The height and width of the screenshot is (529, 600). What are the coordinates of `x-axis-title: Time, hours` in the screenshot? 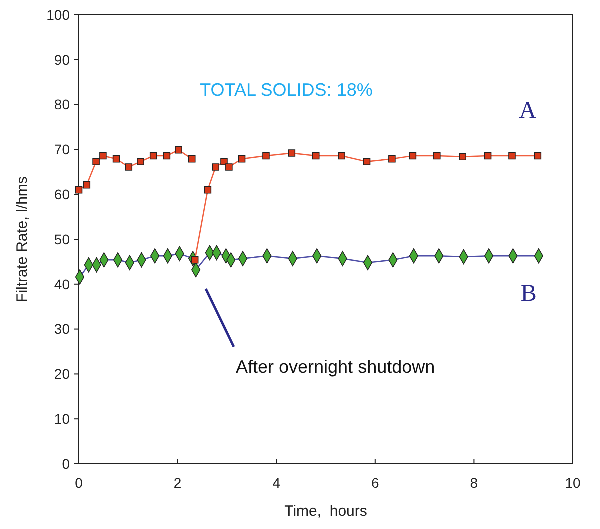 It's located at (326, 511).